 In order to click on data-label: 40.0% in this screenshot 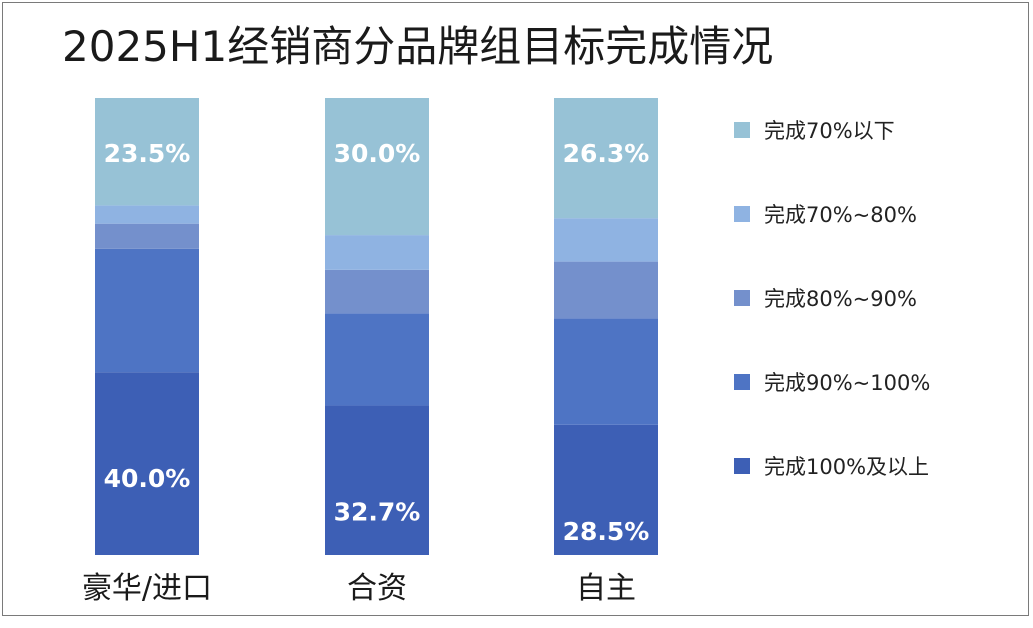, I will do `click(147, 478)`.